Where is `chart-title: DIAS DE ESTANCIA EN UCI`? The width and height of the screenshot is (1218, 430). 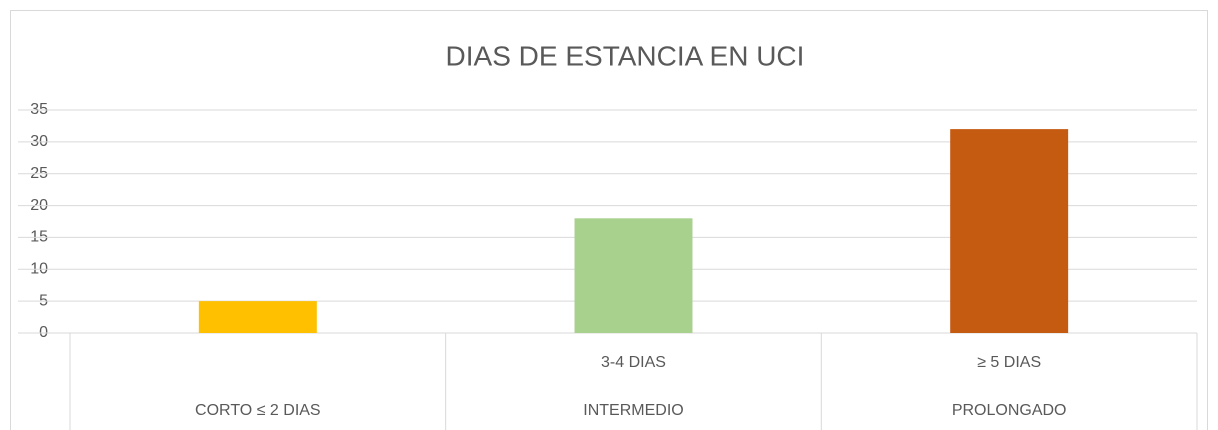
chart-title: DIAS DE ESTANCIA EN UCI is located at coordinates (625, 55).